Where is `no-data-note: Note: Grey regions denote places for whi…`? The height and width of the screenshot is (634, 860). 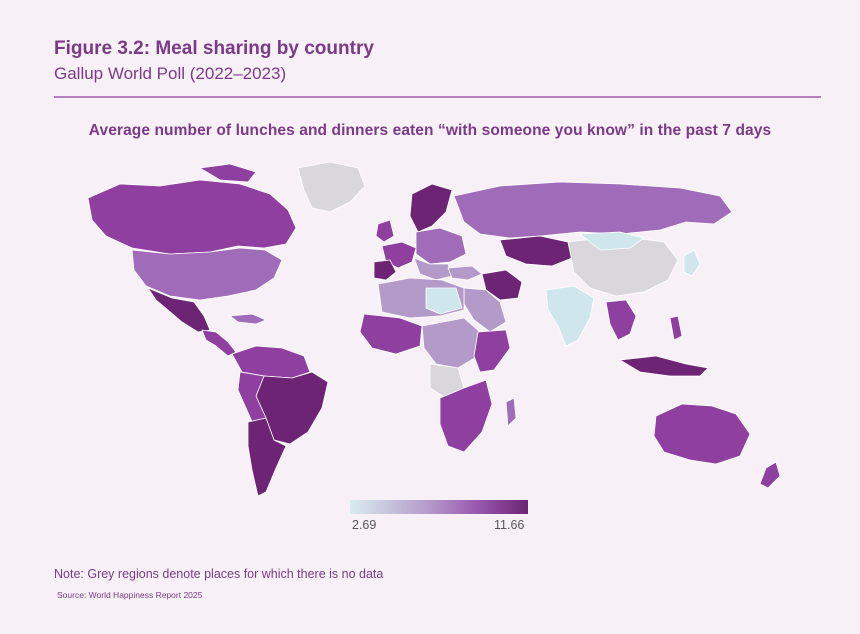
no-data-note: Note: Grey regions denote places for whi… is located at coordinates (219, 574).